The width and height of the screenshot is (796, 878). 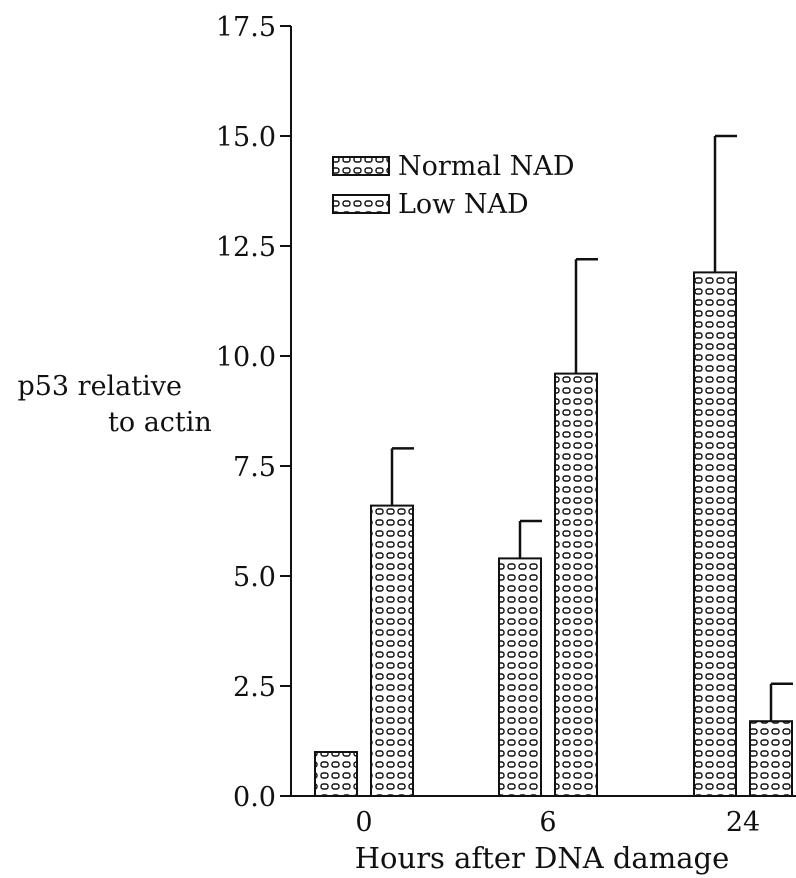 I want to click on legend-swatch-low-nad, so click(x=361, y=204).